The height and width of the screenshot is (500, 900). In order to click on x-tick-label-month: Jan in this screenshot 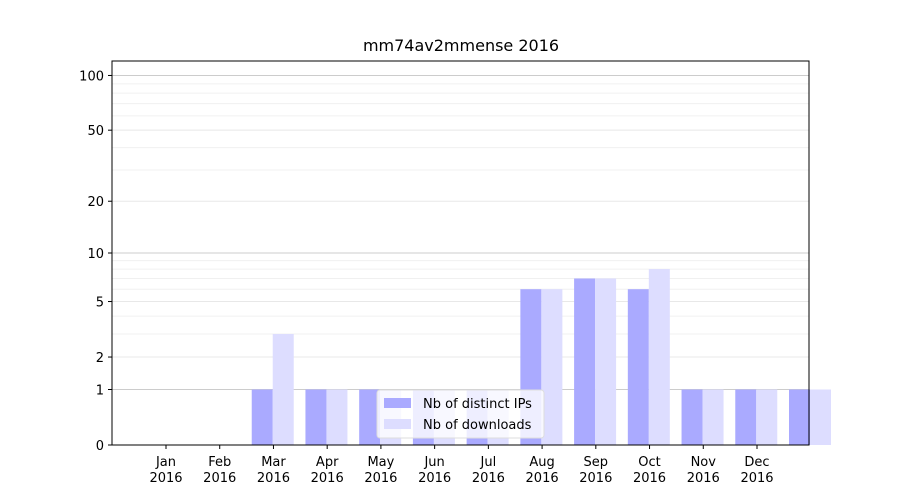, I will do `click(165, 462)`.